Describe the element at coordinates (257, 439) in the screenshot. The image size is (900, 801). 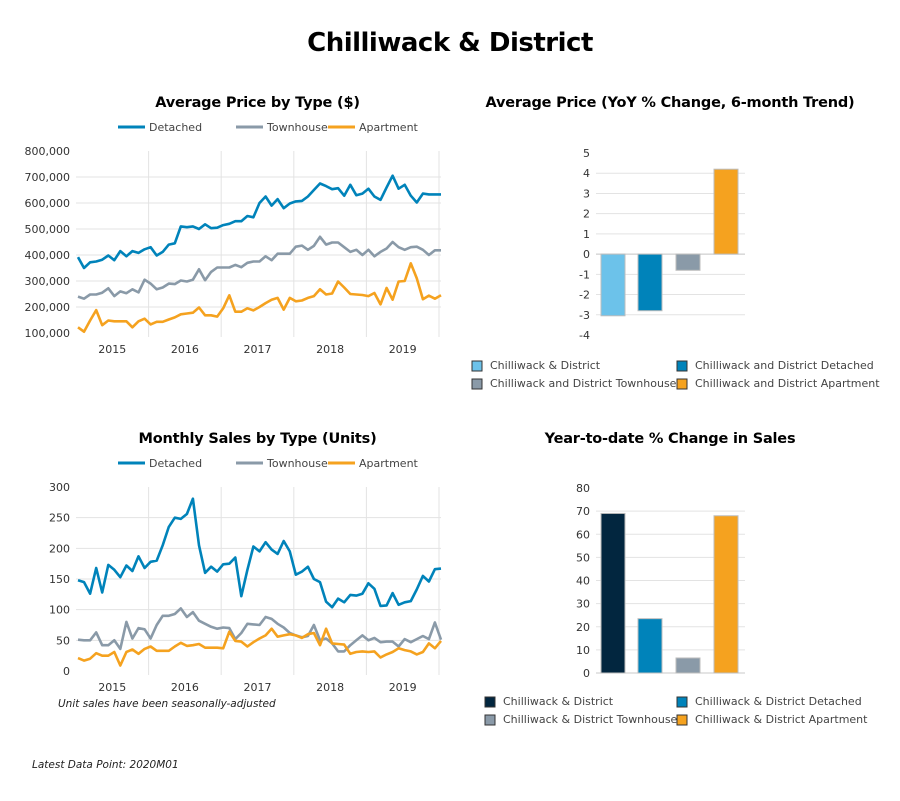
I see `sales-chart-title: Monthly Sales by Type (Units)` at that location.